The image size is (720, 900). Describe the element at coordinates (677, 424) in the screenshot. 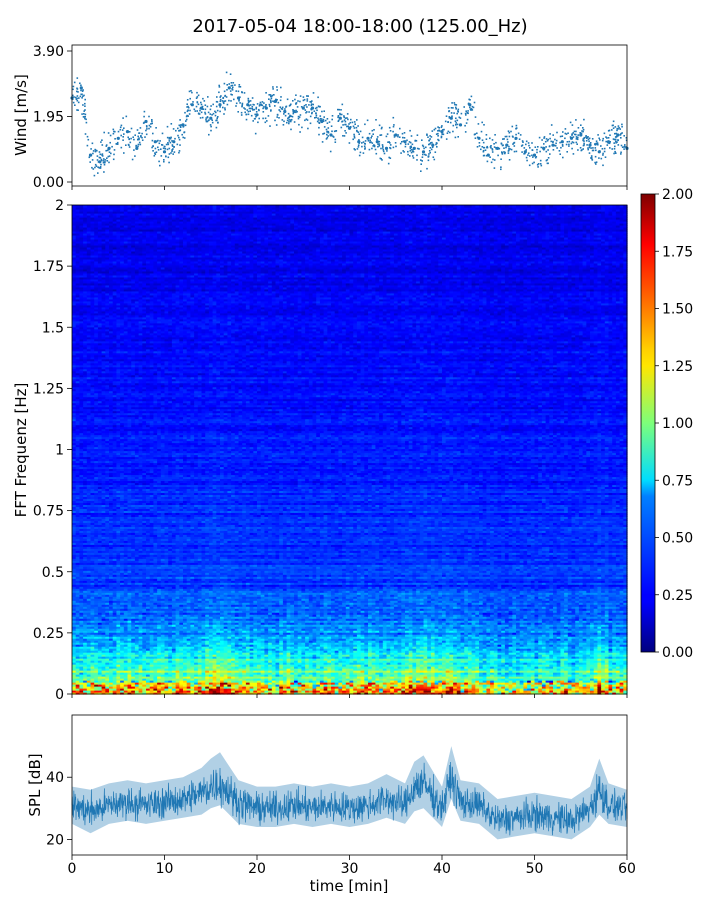

I see `colorbar-tick-label: 1.00` at that location.